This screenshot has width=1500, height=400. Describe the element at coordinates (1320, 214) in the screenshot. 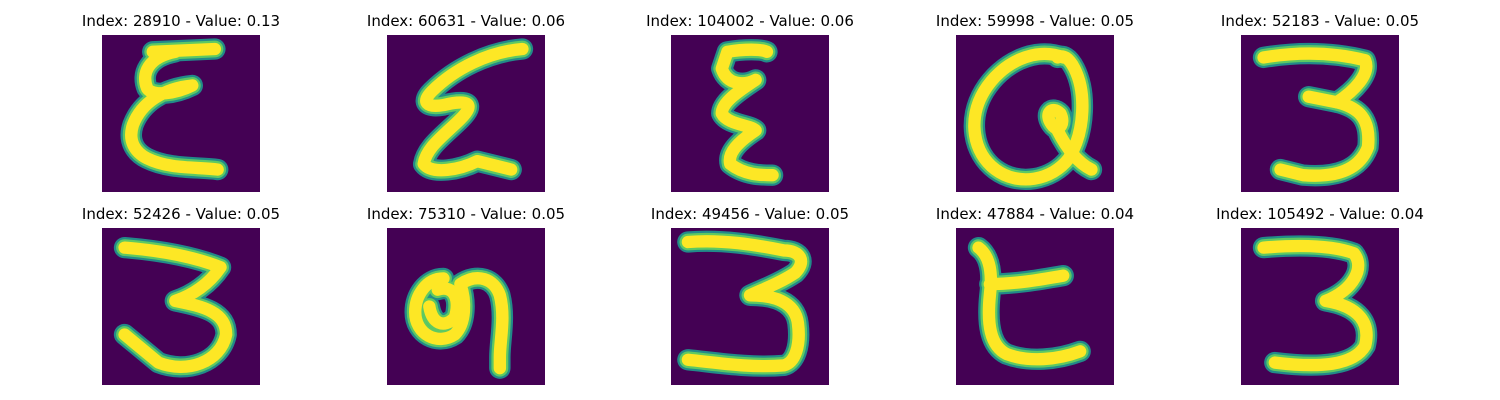

I see `panel-title: Index: 105492 - Value: 0.04` at that location.